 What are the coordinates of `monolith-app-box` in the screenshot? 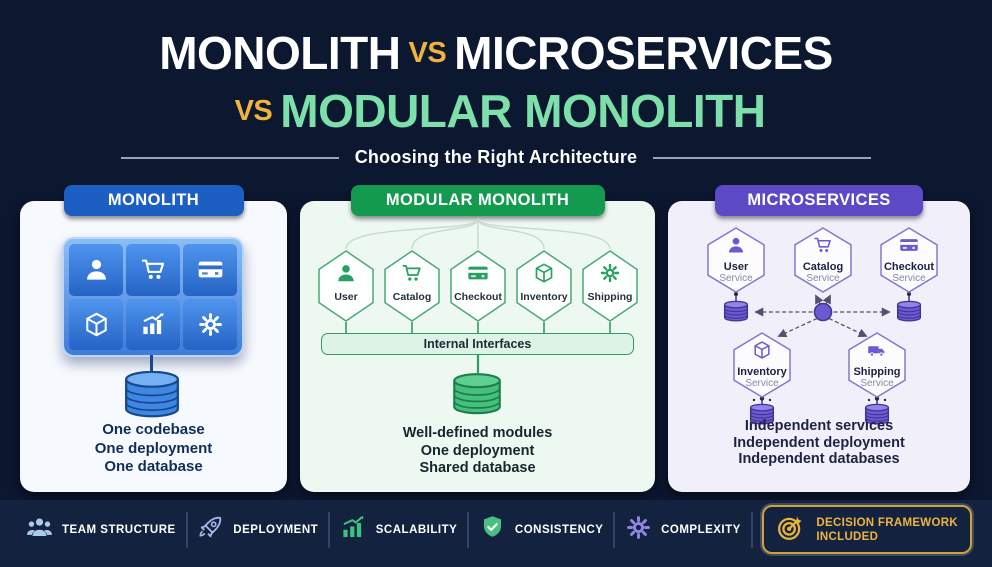 It's located at (153, 297).